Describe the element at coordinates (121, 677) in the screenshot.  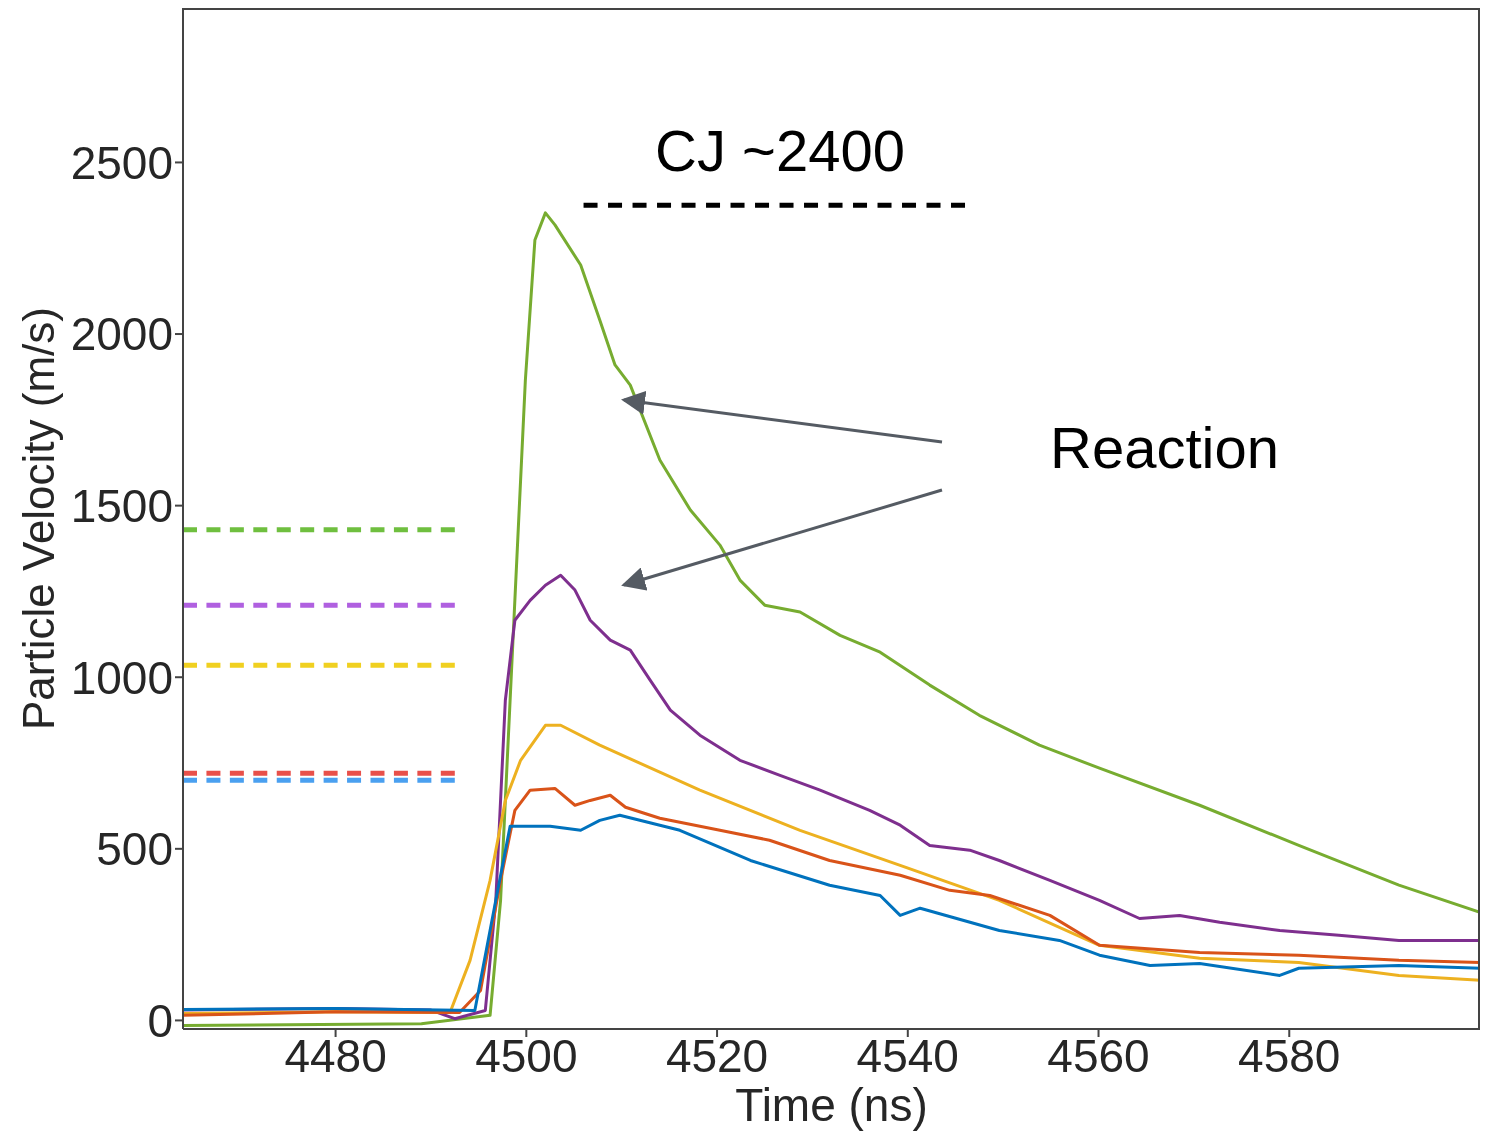
I see `y-tick-label: 1000` at that location.